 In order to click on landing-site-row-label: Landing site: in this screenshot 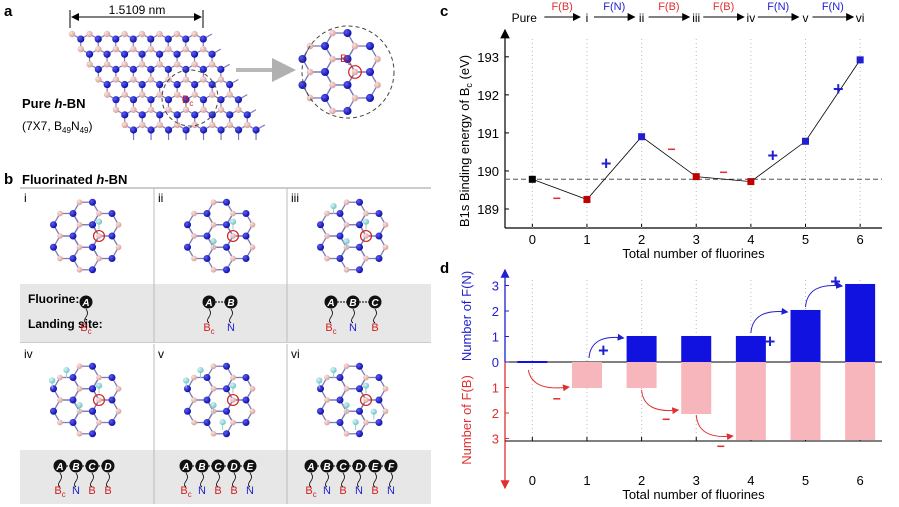, I will do `click(65, 324)`.